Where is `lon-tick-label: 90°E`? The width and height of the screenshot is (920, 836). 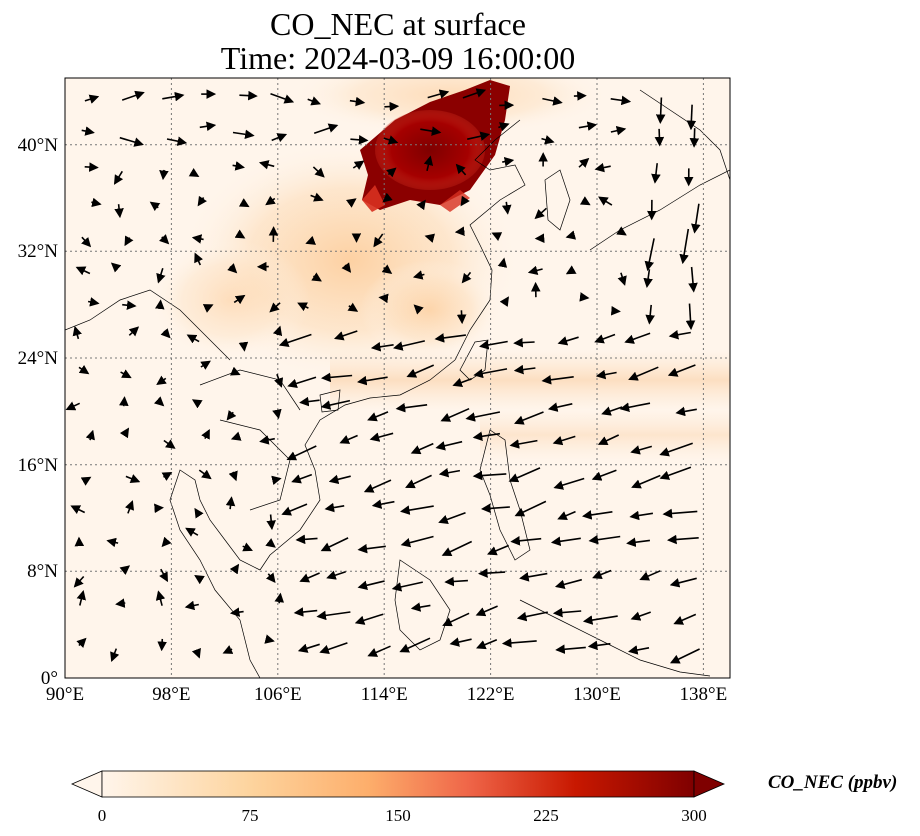 lon-tick-label: 90°E is located at coordinates (65, 694).